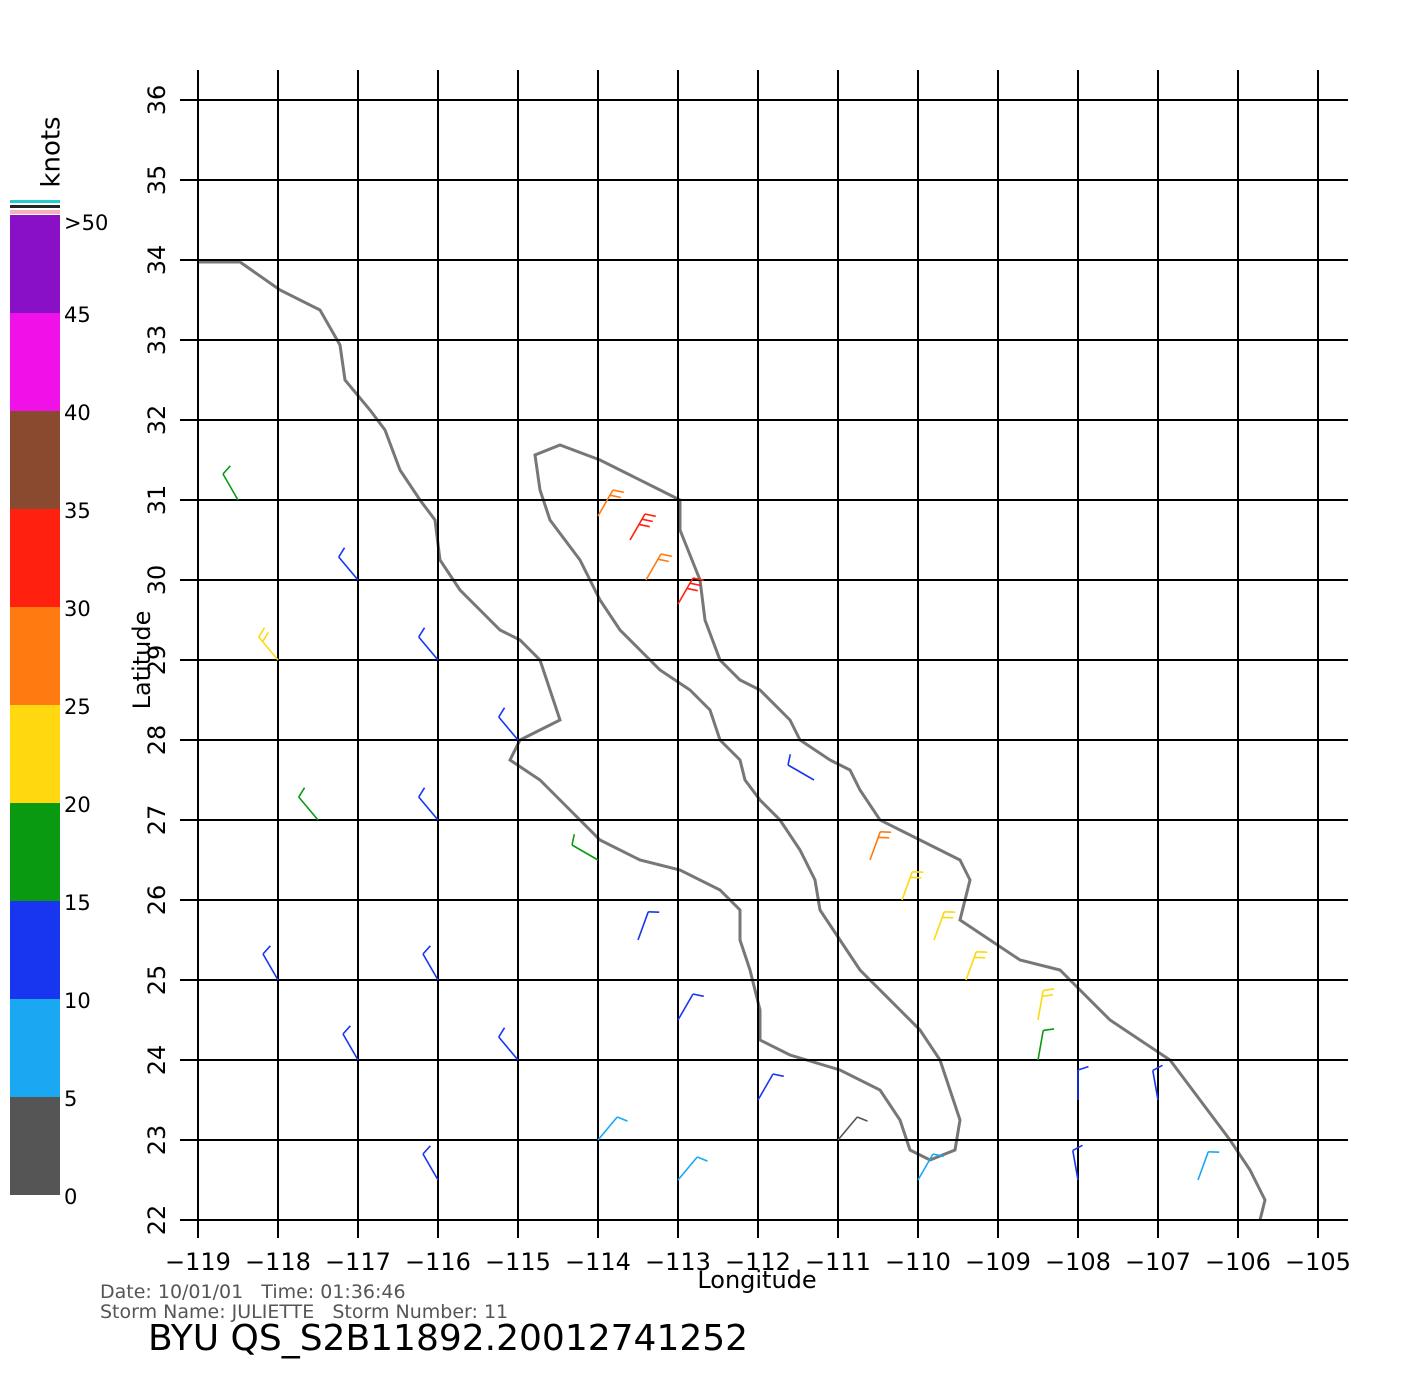 The width and height of the screenshot is (1420, 1400). Describe the element at coordinates (1238, 1262) in the screenshot. I see `x-tick-label: −106` at that location.